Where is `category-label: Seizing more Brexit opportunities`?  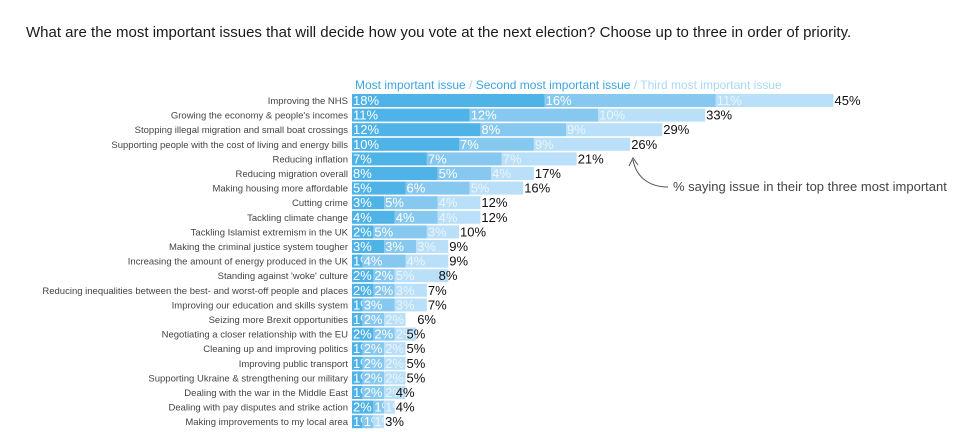
category-label: Seizing more Brexit opportunities is located at coordinates (279, 320).